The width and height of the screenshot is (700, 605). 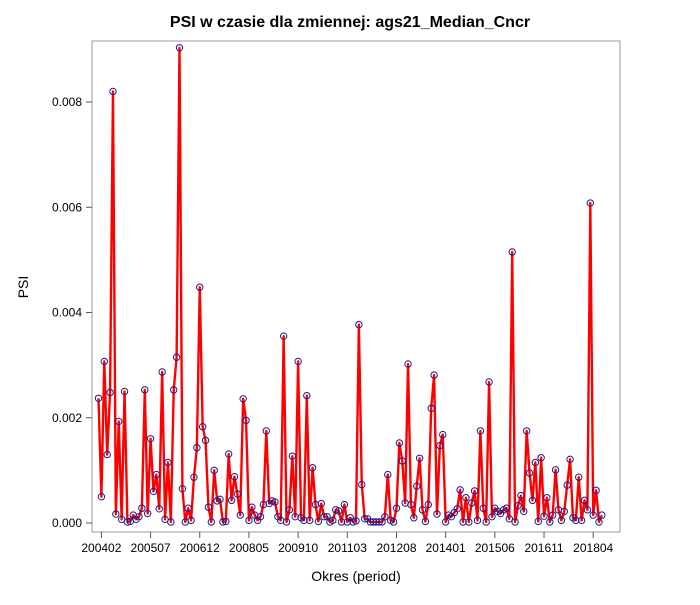 I want to click on y-tick-label: 0.000, so click(x=67, y=523).